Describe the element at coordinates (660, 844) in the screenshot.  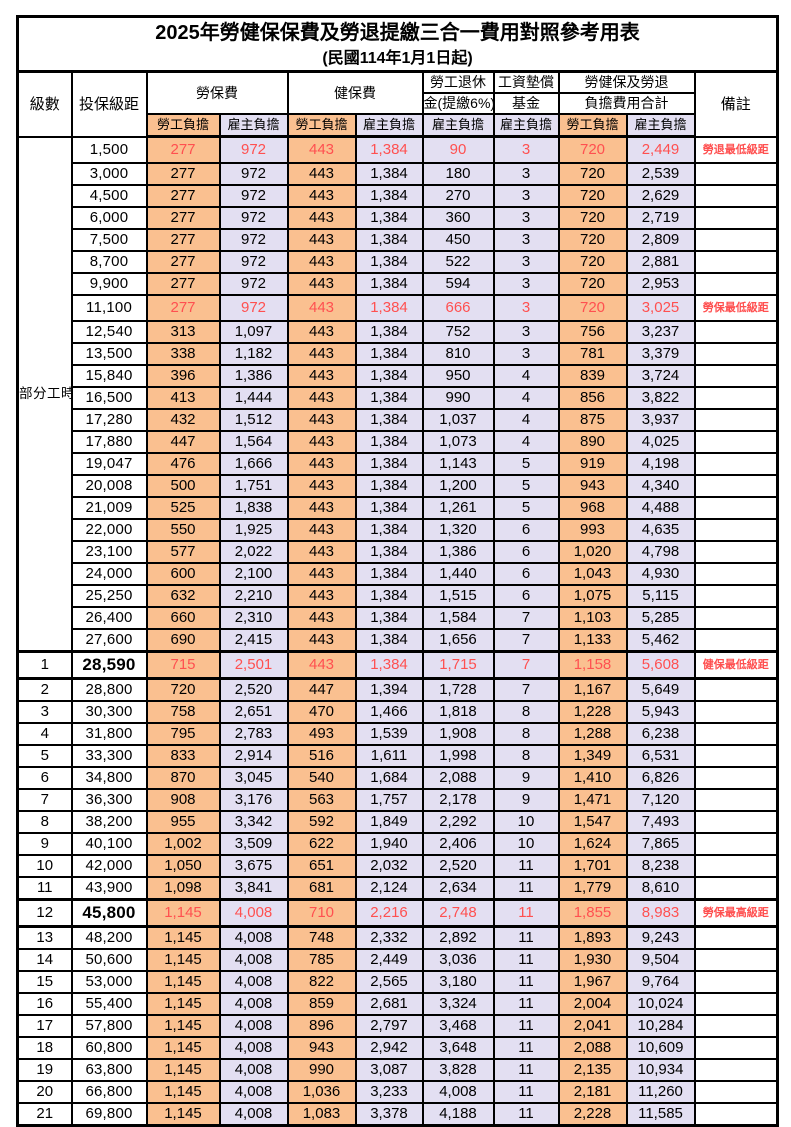
I see `value-cell-total_employer: 7,865` at that location.